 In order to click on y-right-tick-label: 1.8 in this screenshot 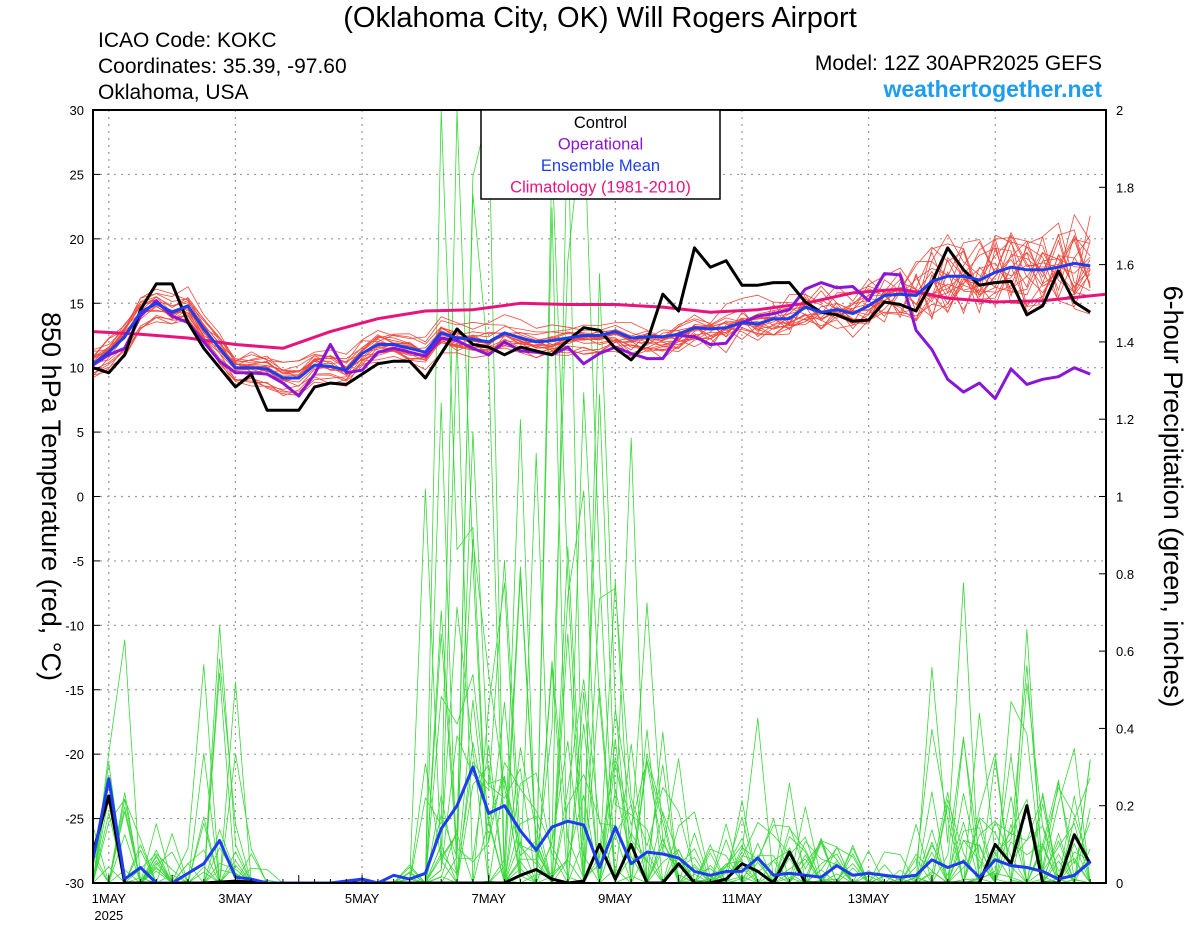, I will do `click(1125, 187)`.